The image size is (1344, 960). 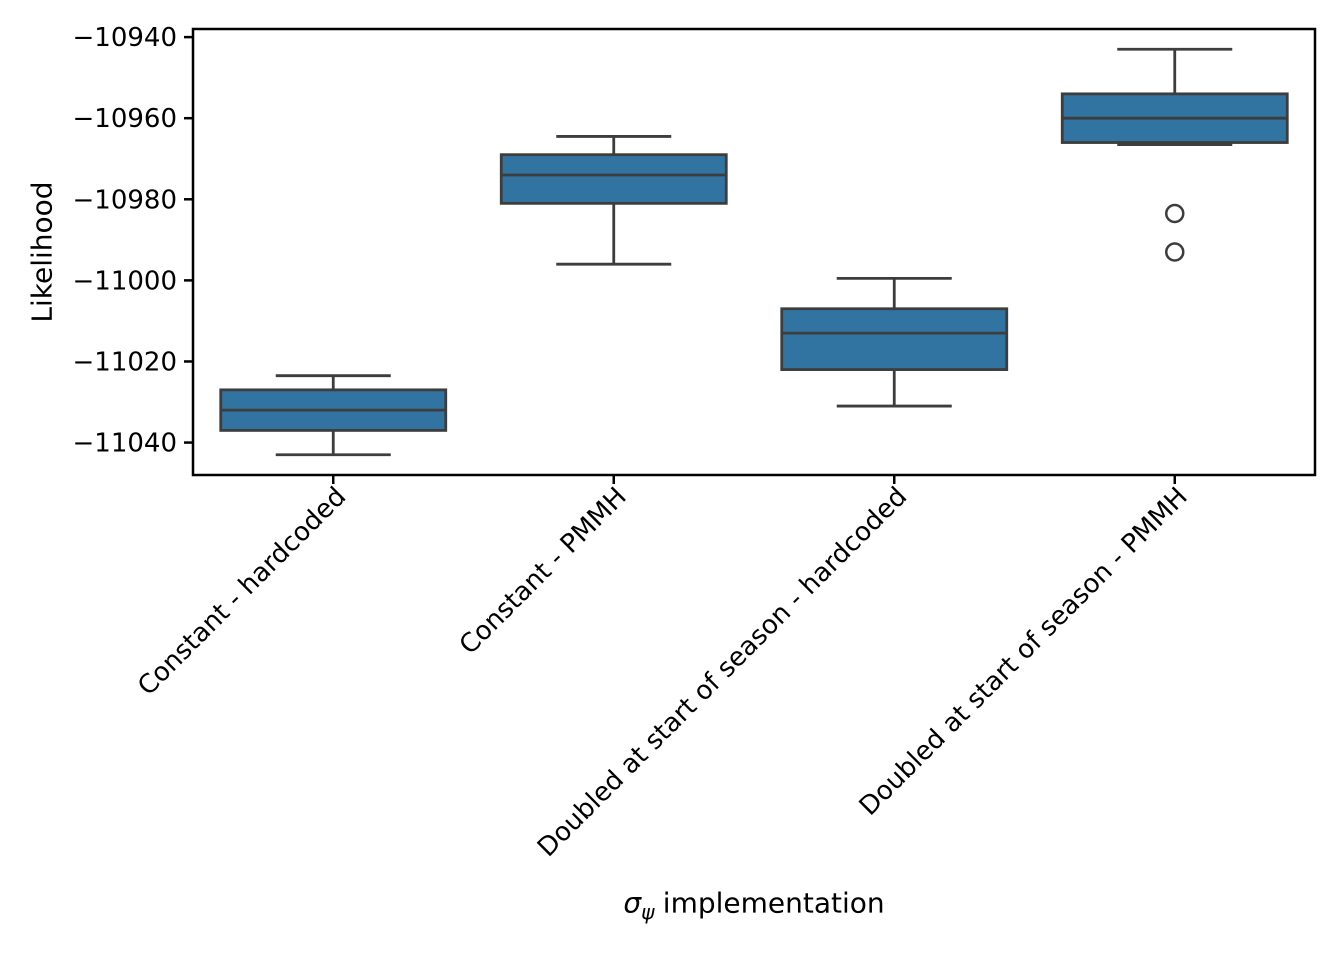 I want to click on y-tick-label: −11020, so click(x=125, y=362).